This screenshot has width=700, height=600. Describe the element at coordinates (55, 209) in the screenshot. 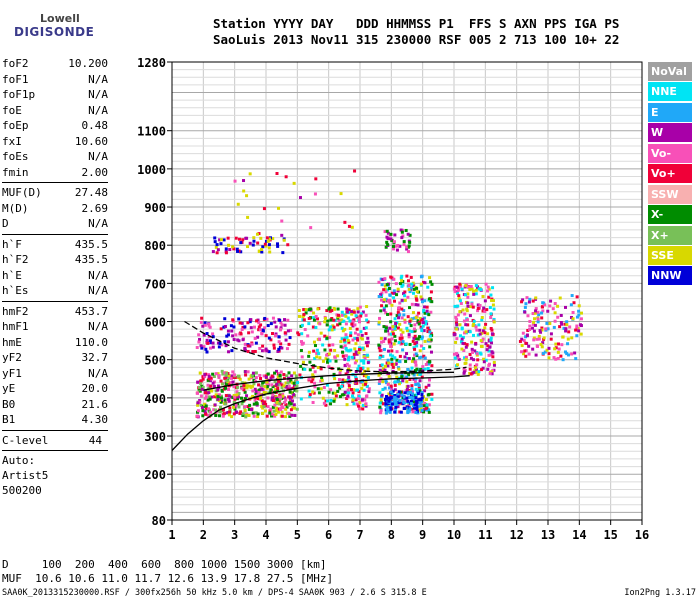

I see `param-row-md: M(D) 2.69` at that location.